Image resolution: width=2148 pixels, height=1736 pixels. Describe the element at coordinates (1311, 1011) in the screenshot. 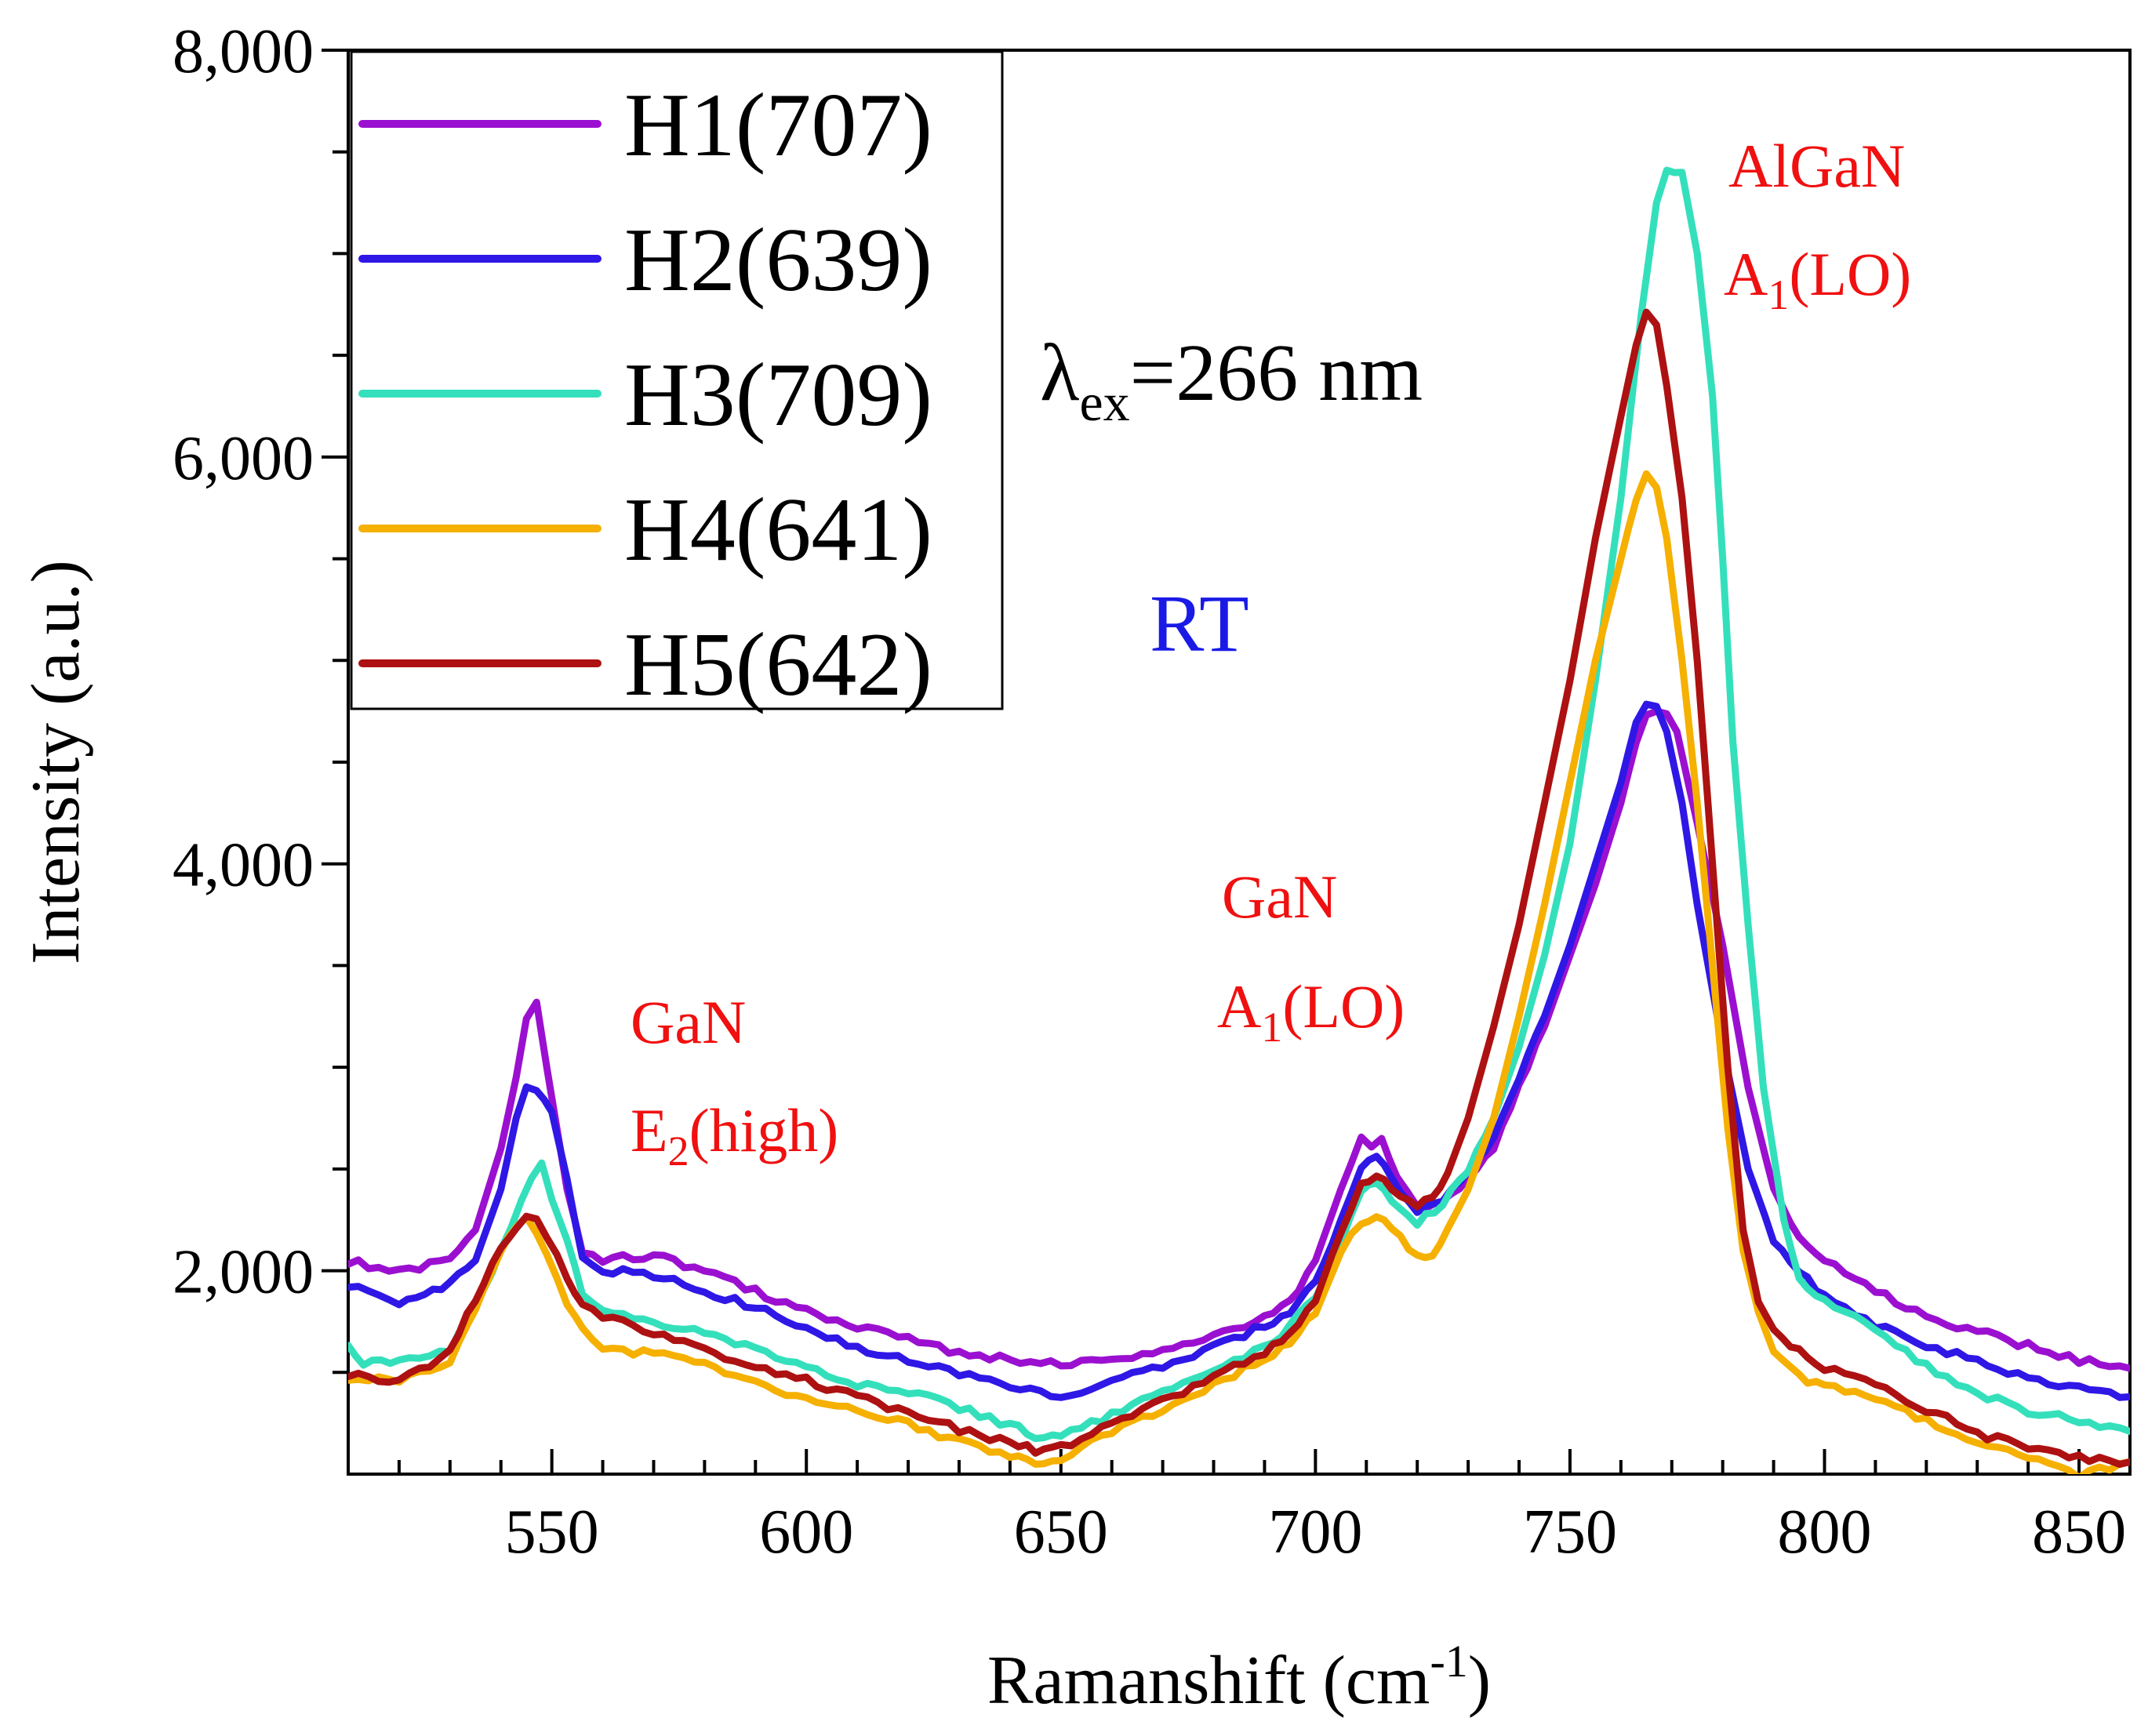

I see `annotation-gan-a1-line2: A1(LO)` at that location.